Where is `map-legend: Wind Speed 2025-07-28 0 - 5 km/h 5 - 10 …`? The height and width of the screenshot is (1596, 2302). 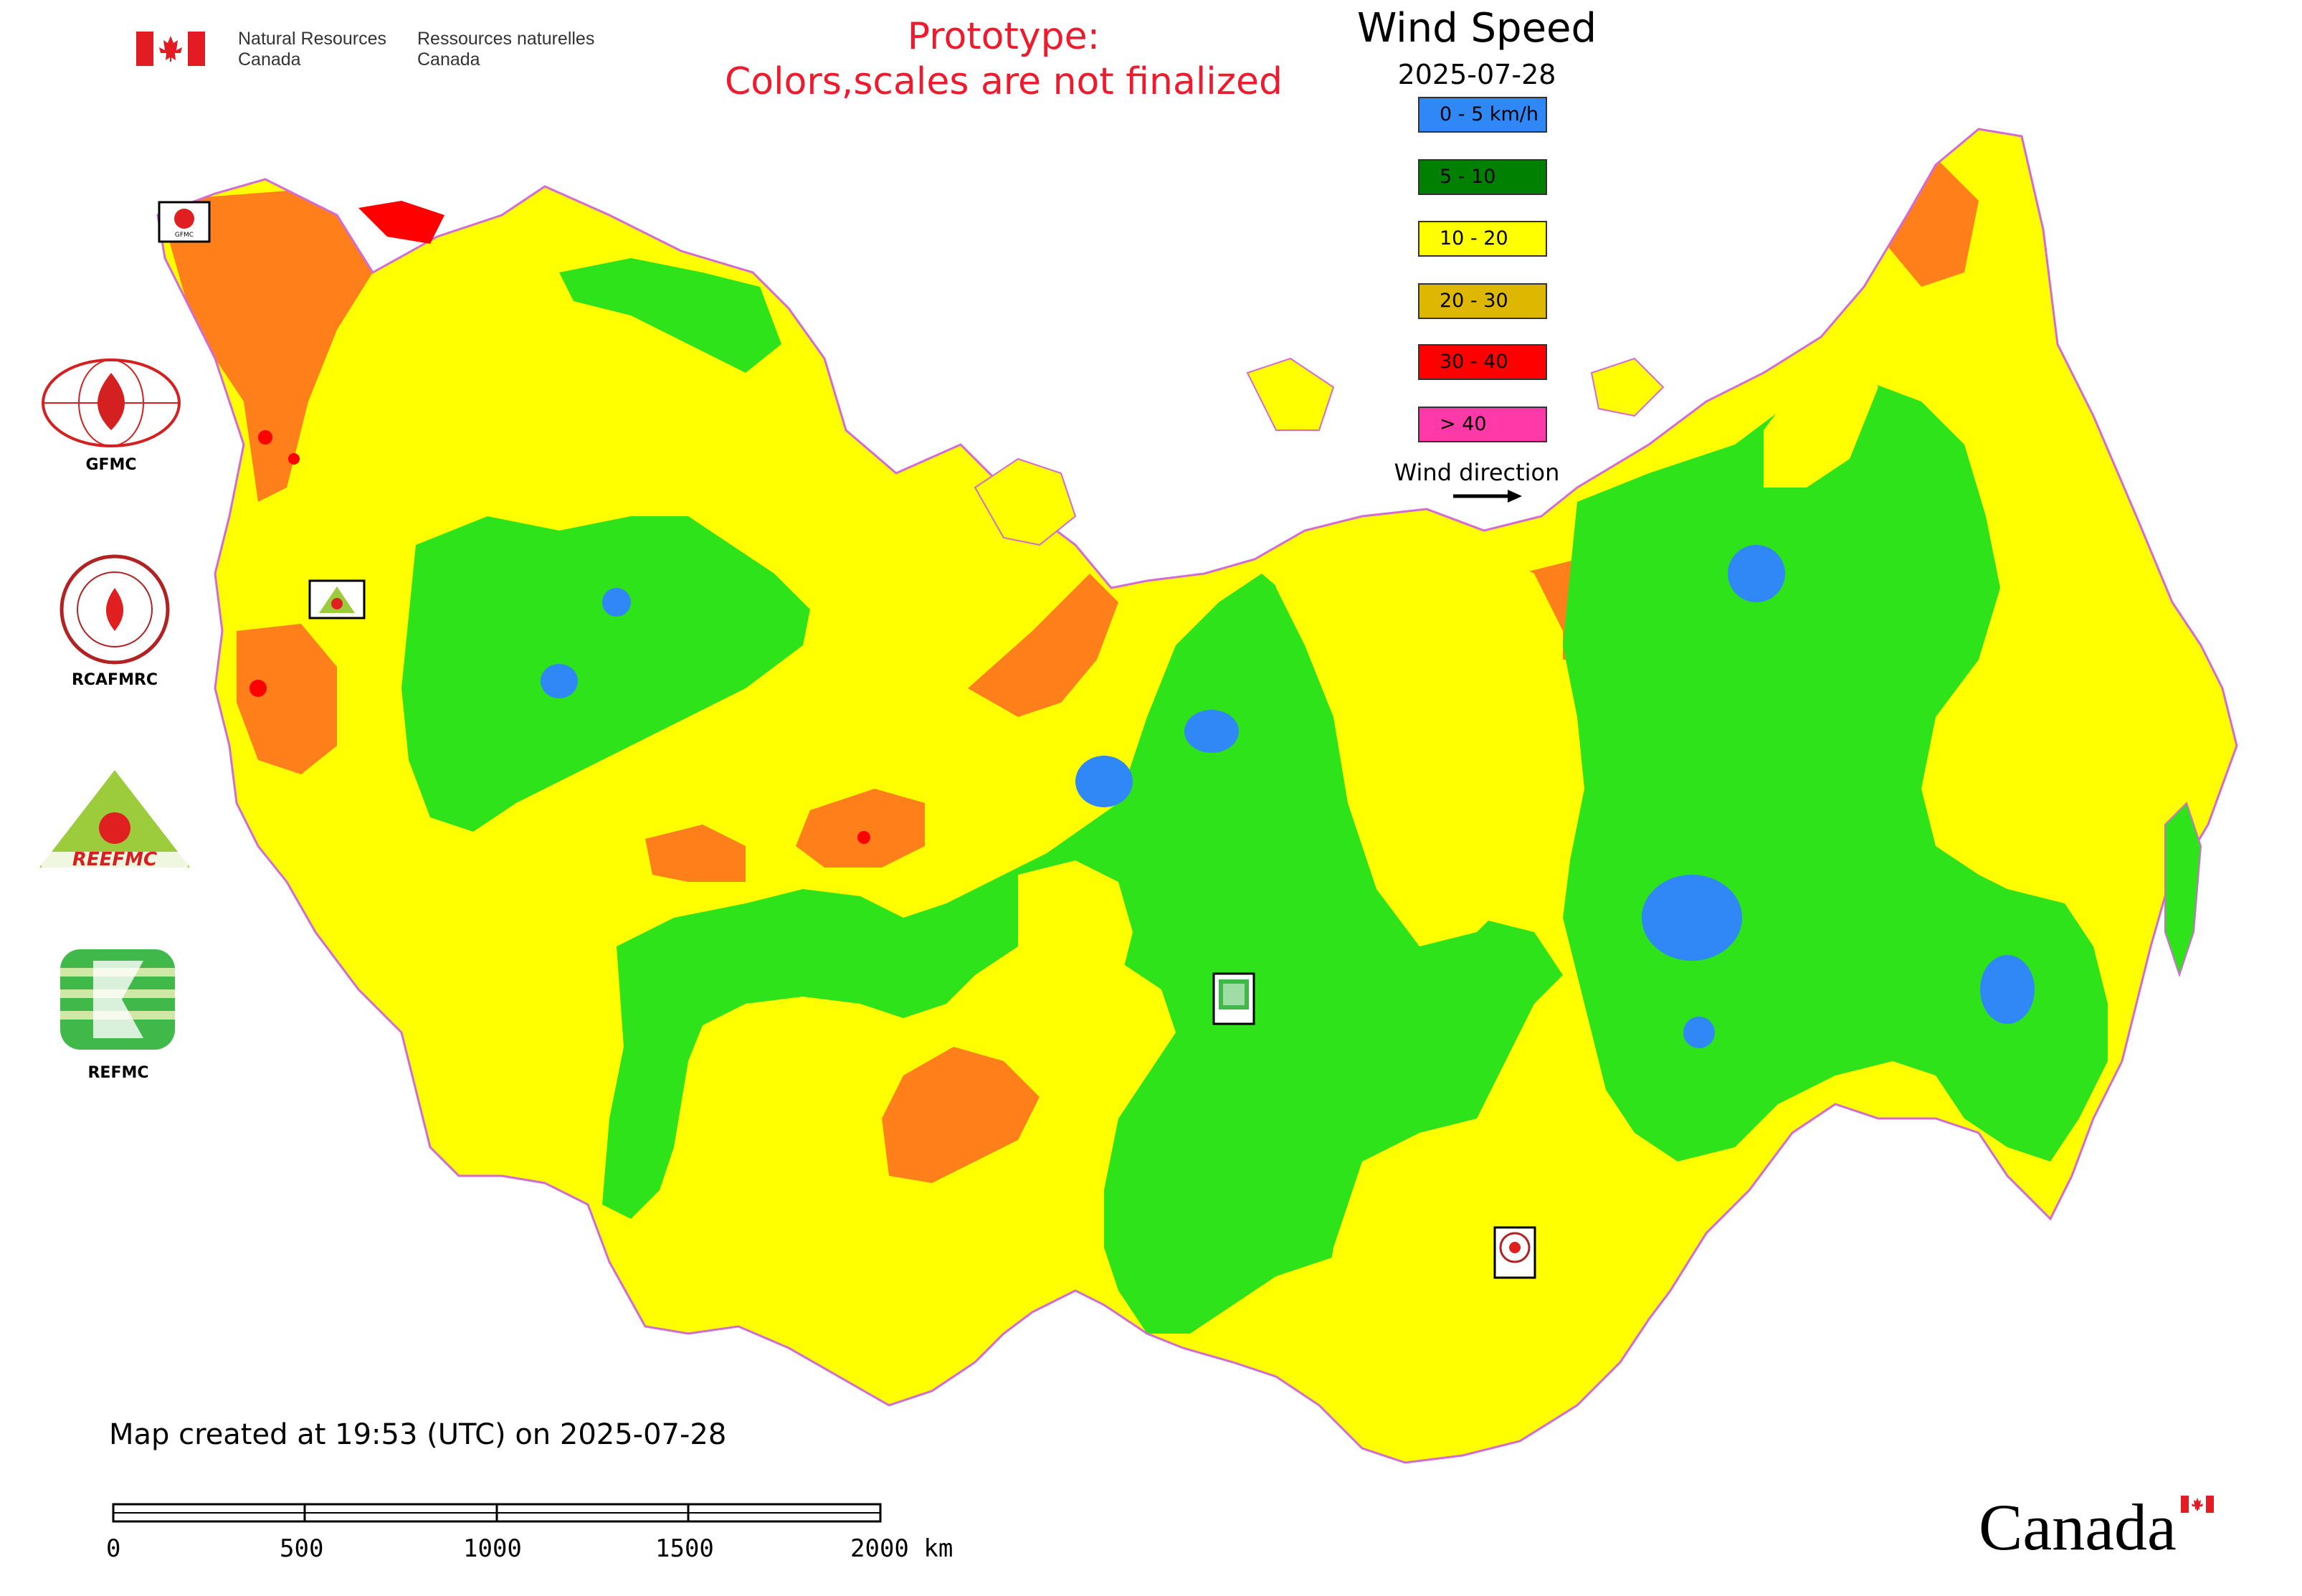
map-legend: Wind Speed 2025-07-28 0 - 5 km/h 5 - 10 … is located at coordinates (1484, 258).